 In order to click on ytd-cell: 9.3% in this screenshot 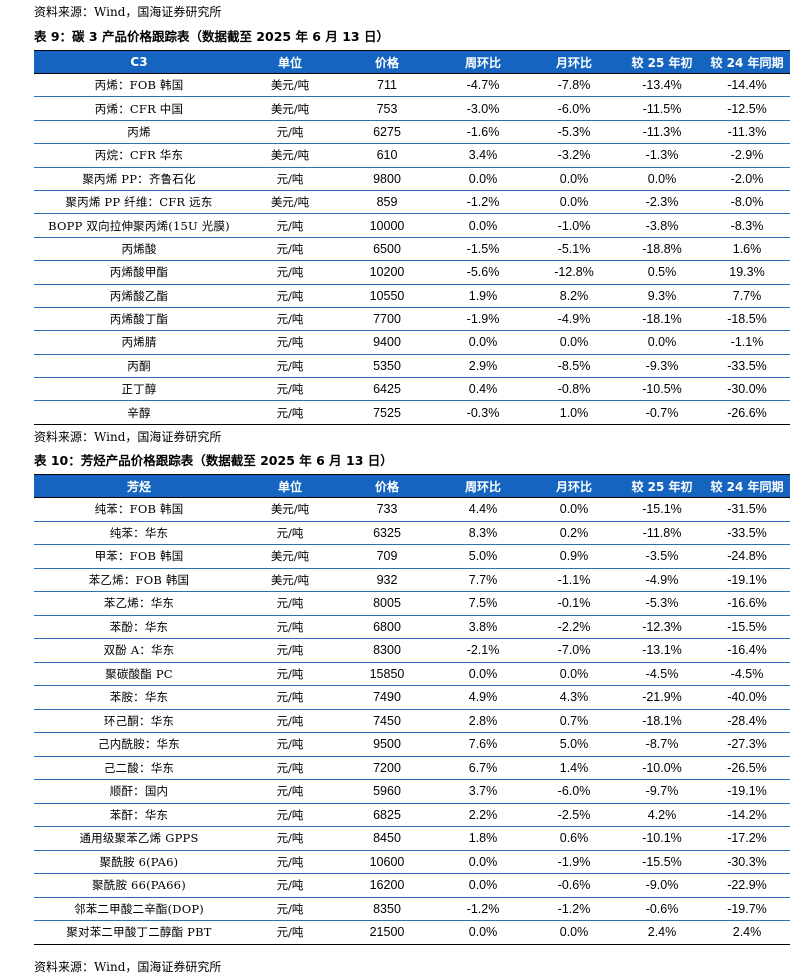, I will do `click(662, 296)`.